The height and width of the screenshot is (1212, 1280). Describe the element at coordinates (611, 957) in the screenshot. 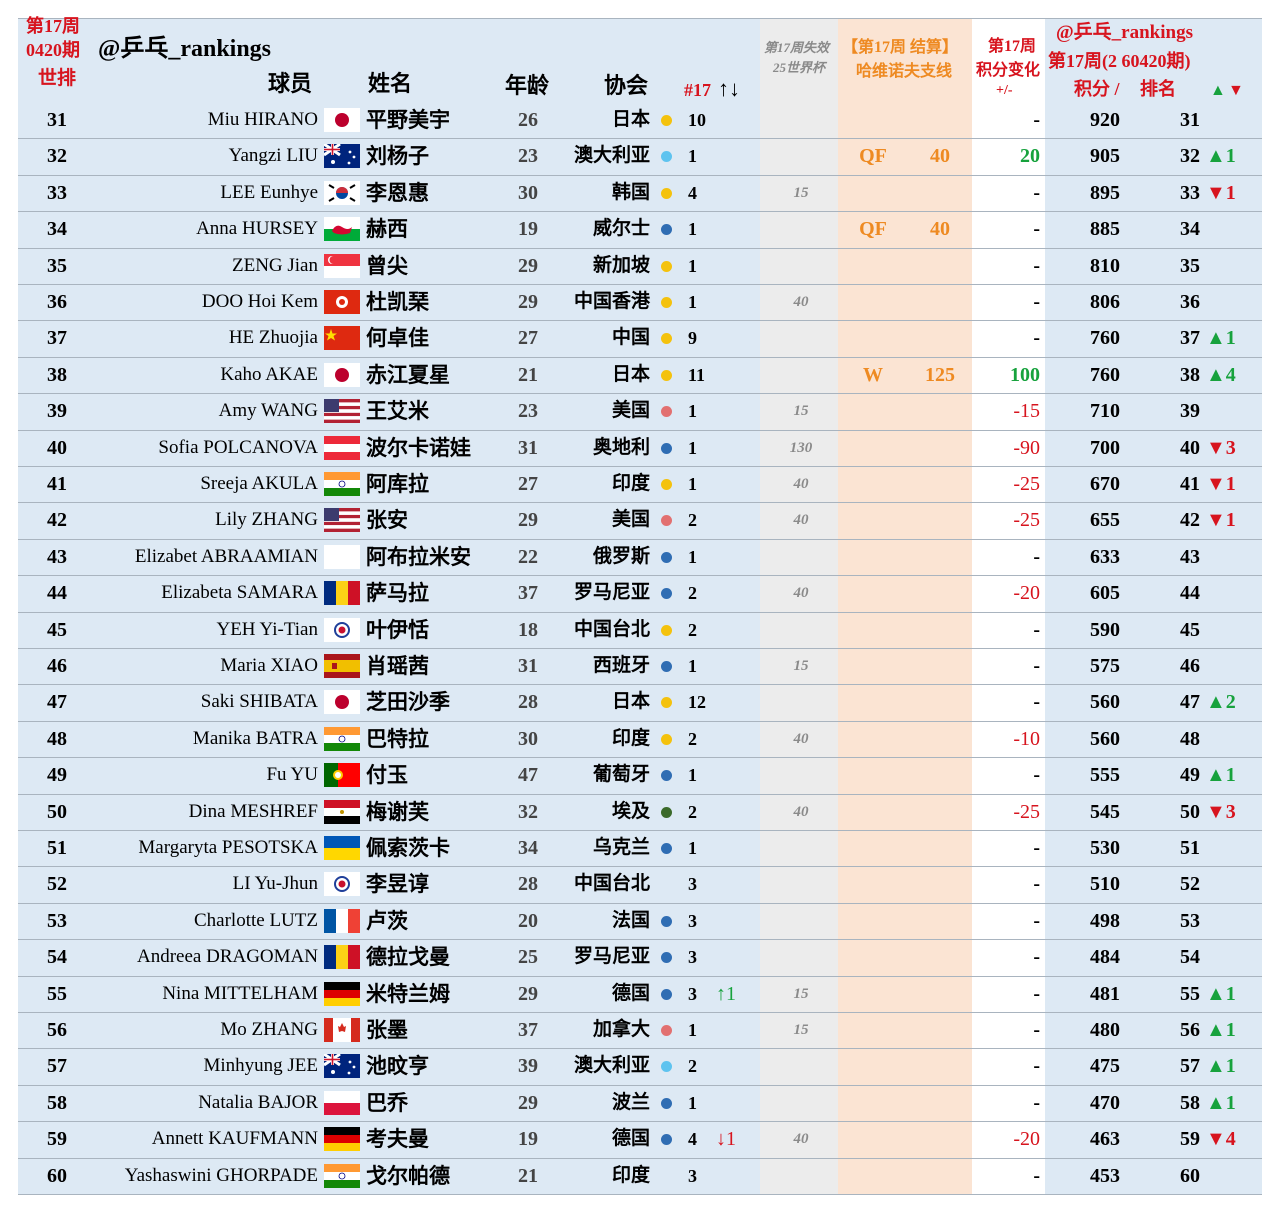

I see `assoc: 罗马尼亚` at that location.